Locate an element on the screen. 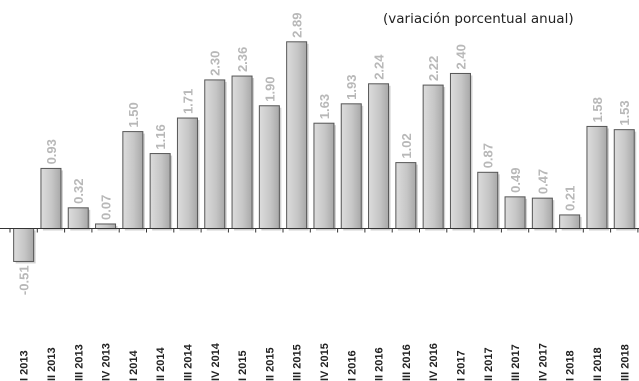  value-label: 0.87 is located at coordinates (488, 155).